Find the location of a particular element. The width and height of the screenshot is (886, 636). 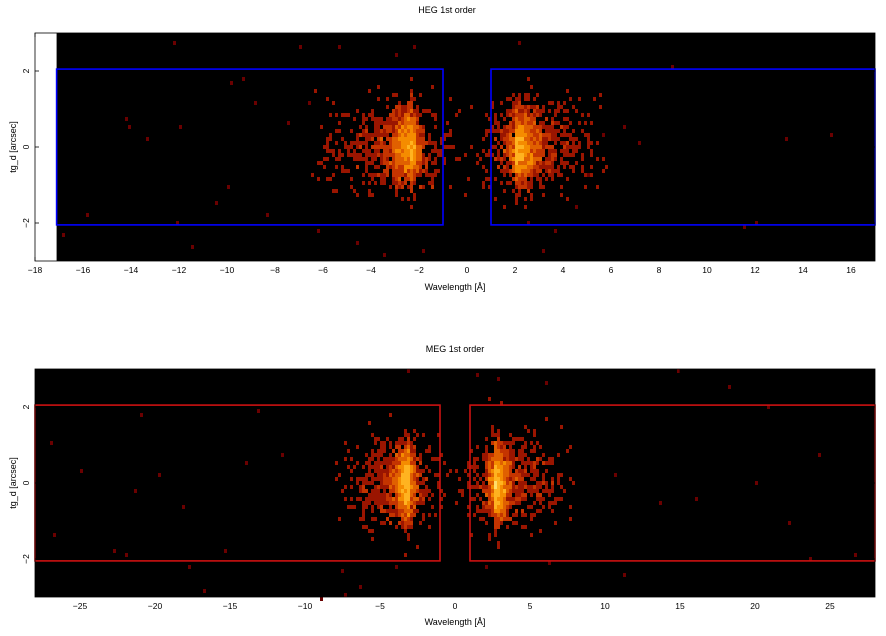

meg-x-tick-label: −15 is located at coordinates (230, 606).